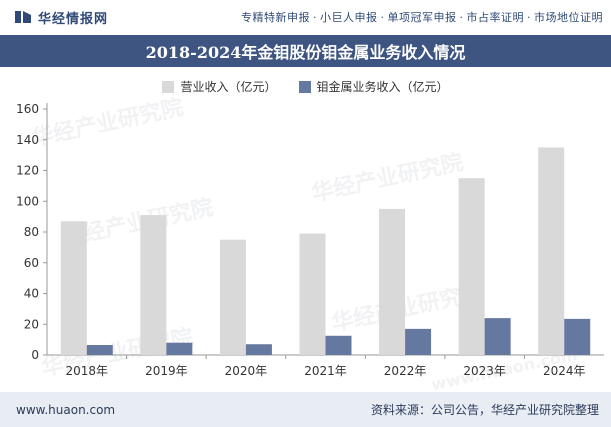 This screenshot has height=427, width=611. What do you see at coordinates (87, 371) in the screenshot?
I see `x-tick-label: 2018年` at bounding box center [87, 371].